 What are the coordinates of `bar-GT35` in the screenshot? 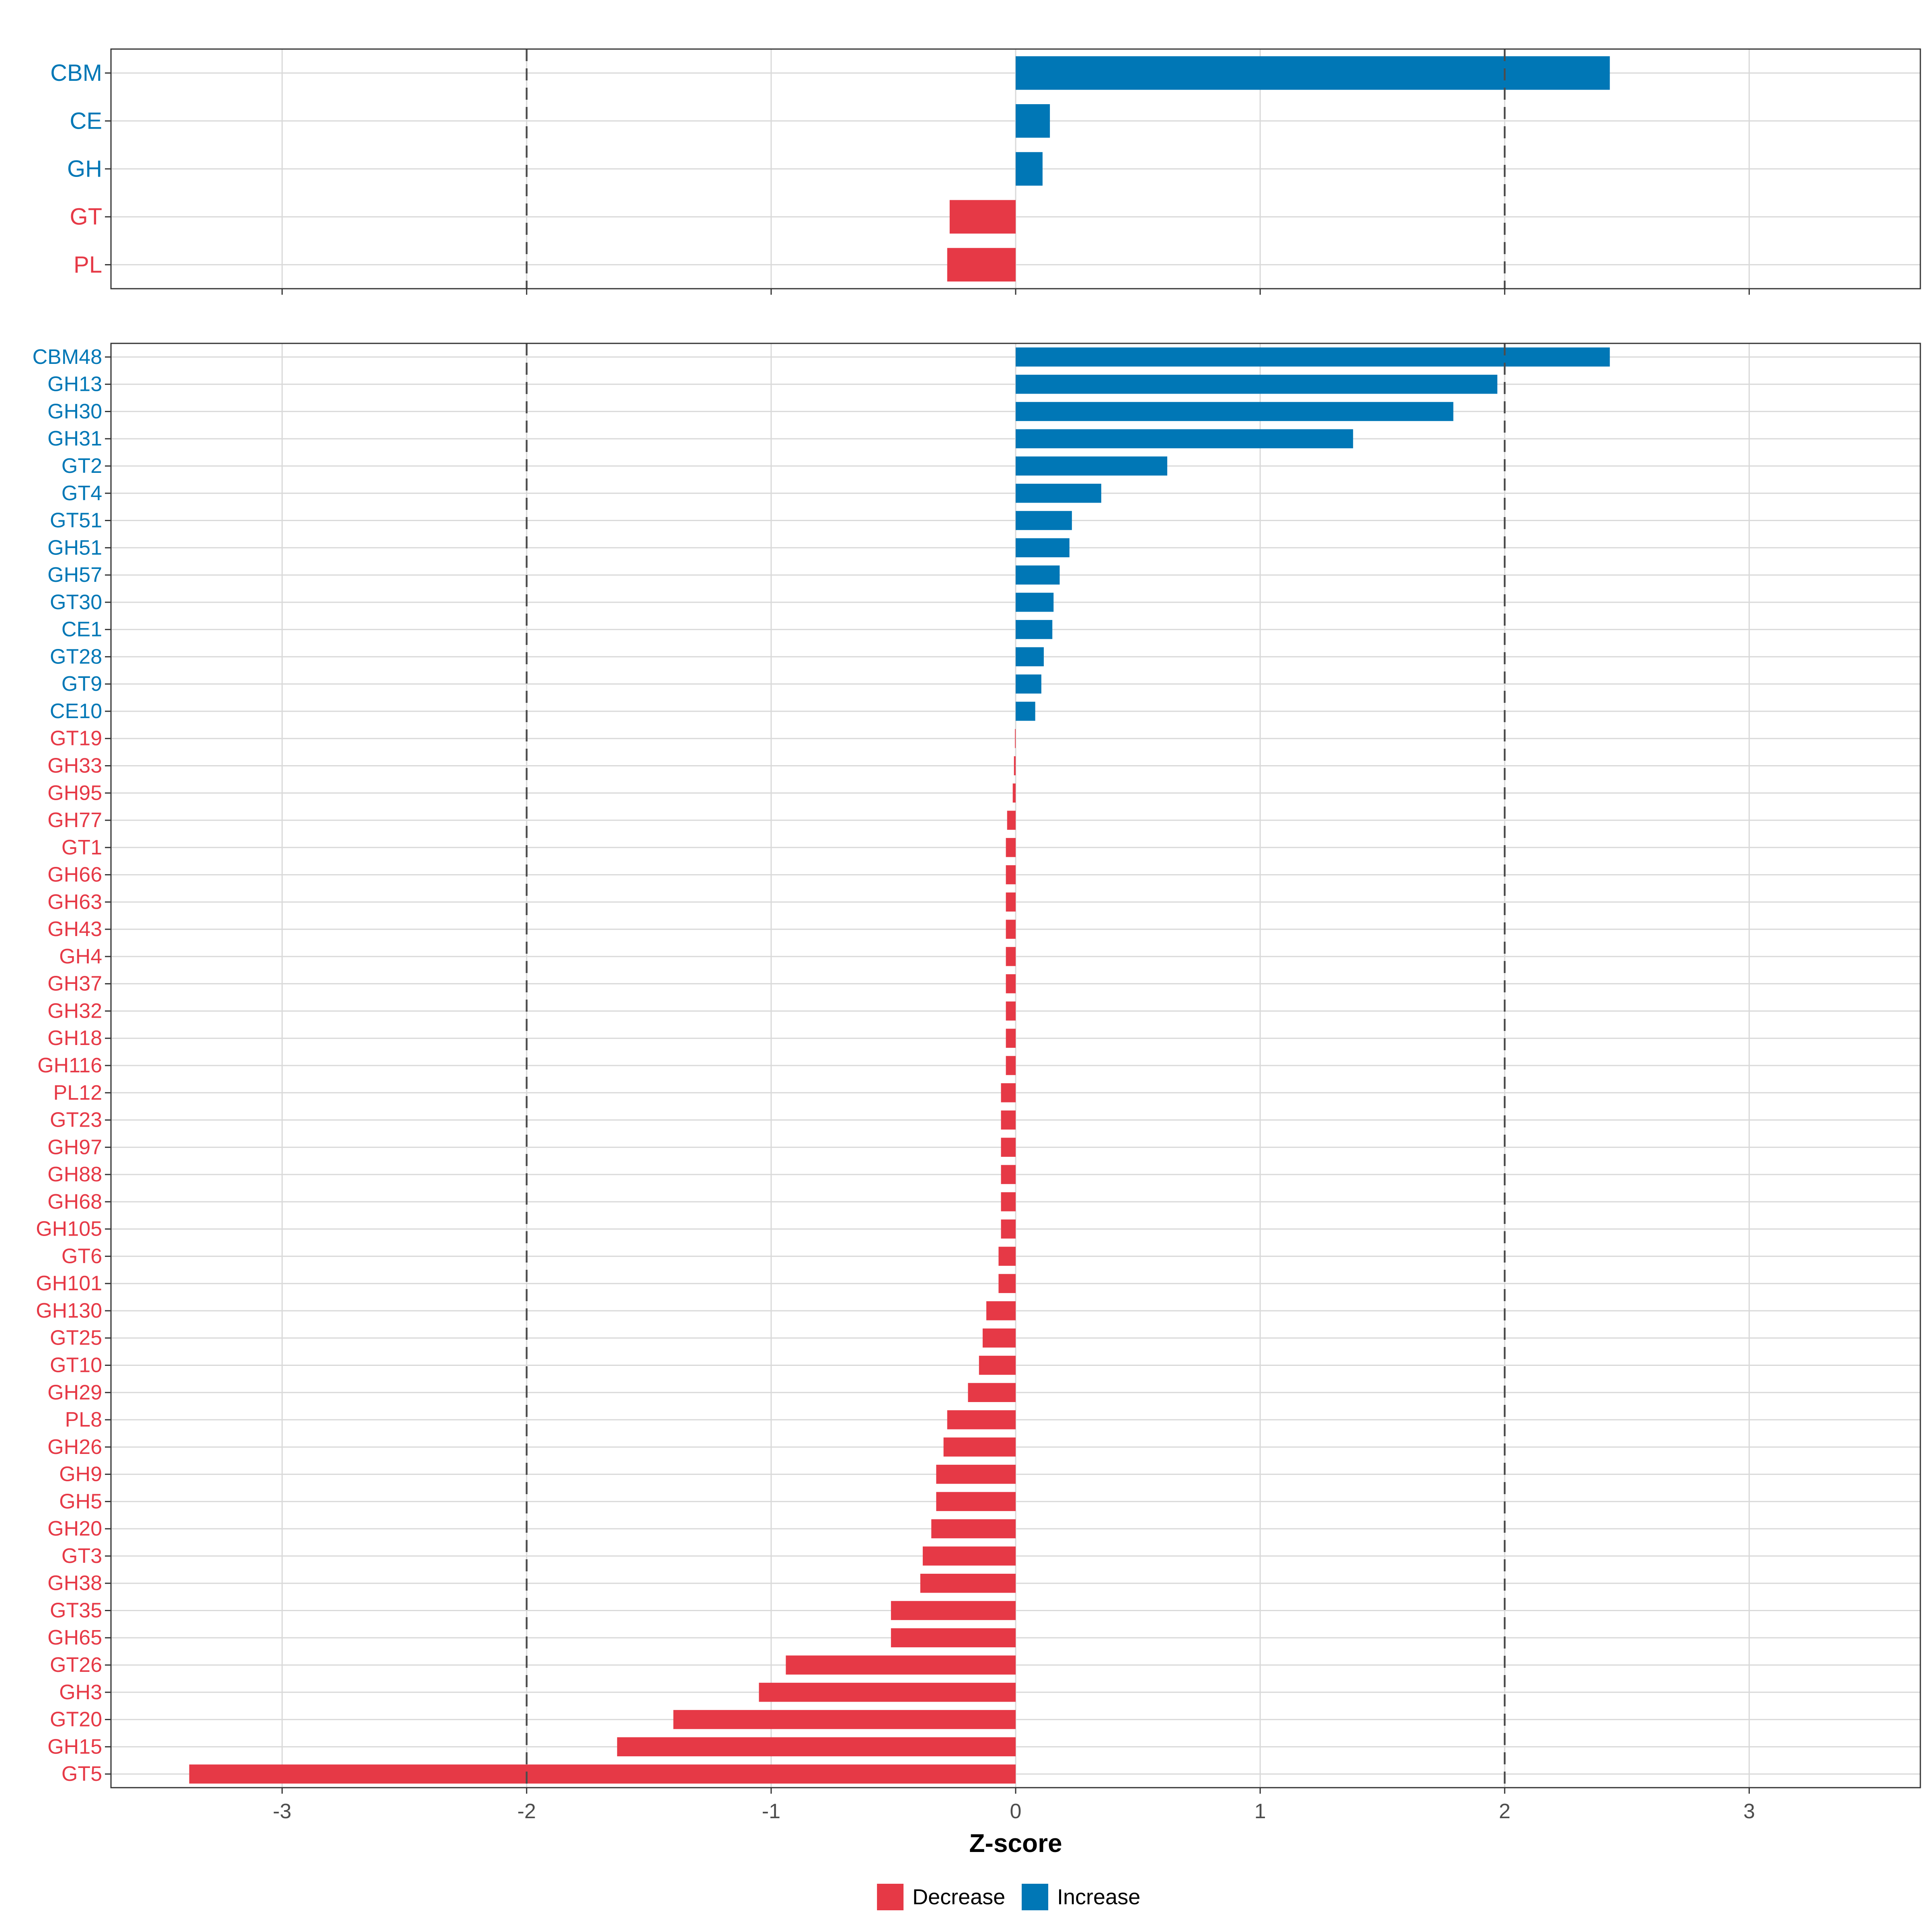 It's located at (953, 1610).